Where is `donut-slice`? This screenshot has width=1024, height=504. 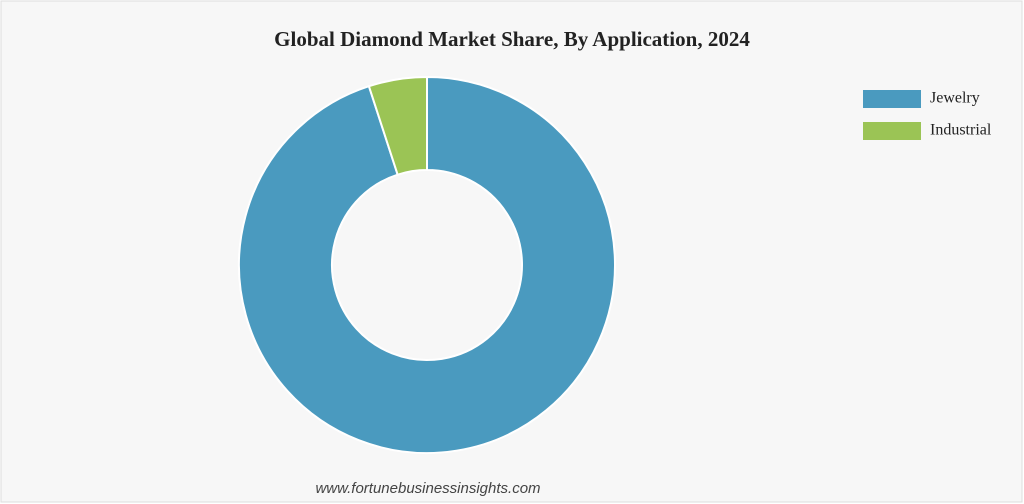 donut-slice is located at coordinates (397, 125).